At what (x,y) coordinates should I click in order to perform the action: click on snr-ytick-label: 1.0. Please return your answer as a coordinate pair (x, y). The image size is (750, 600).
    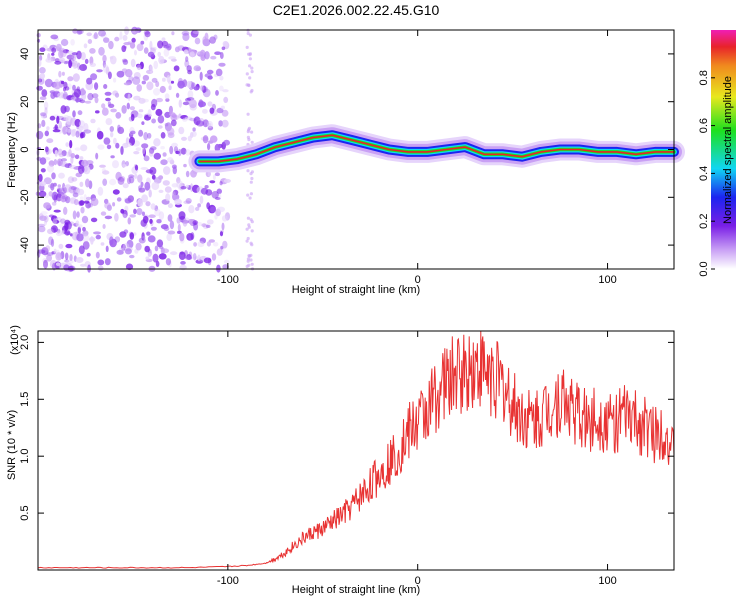
    Looking at the image, I should click on (25, 456).